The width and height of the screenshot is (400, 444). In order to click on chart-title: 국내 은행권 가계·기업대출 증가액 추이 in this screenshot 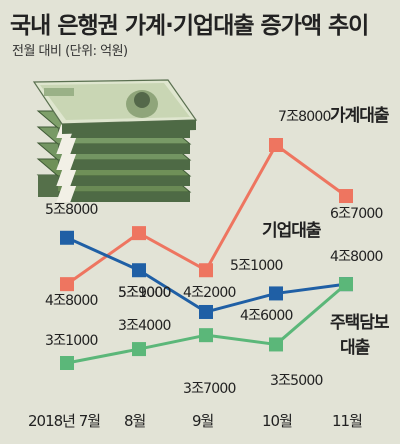, I will do `click(189, 26)`.